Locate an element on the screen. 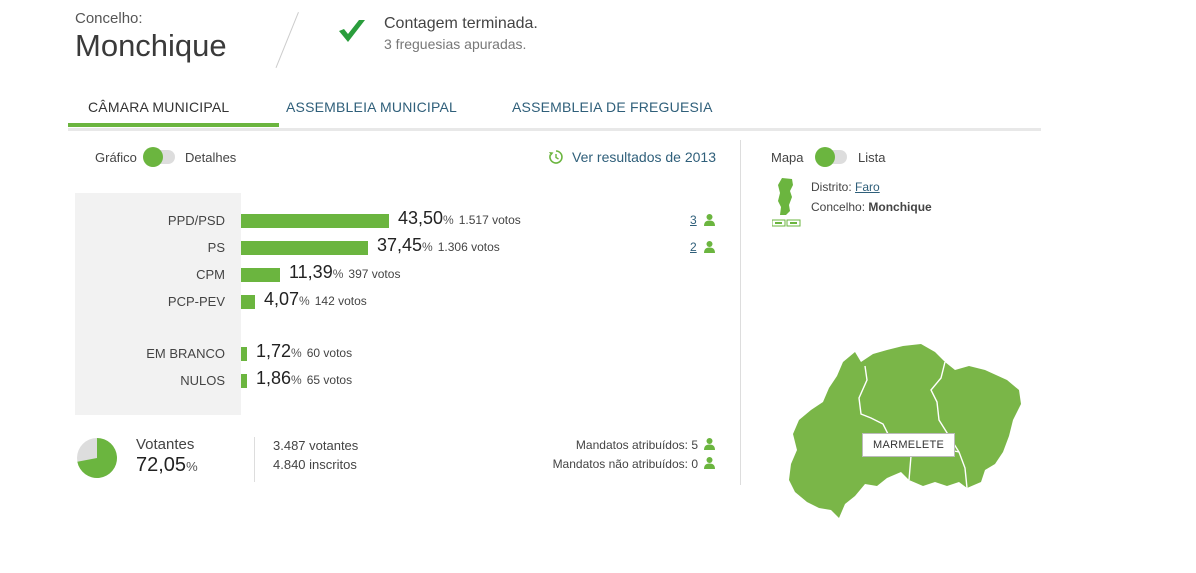 The width and height of the screenshot is (1196, 573). portugal-map-icon is located at coordinates (786, 202).